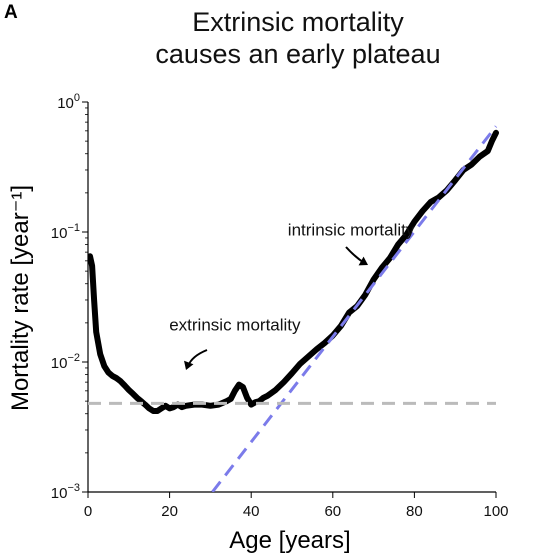  I want to click on annotation-intrinsic-mortality: intrinsic mortality, so click(351, 229).